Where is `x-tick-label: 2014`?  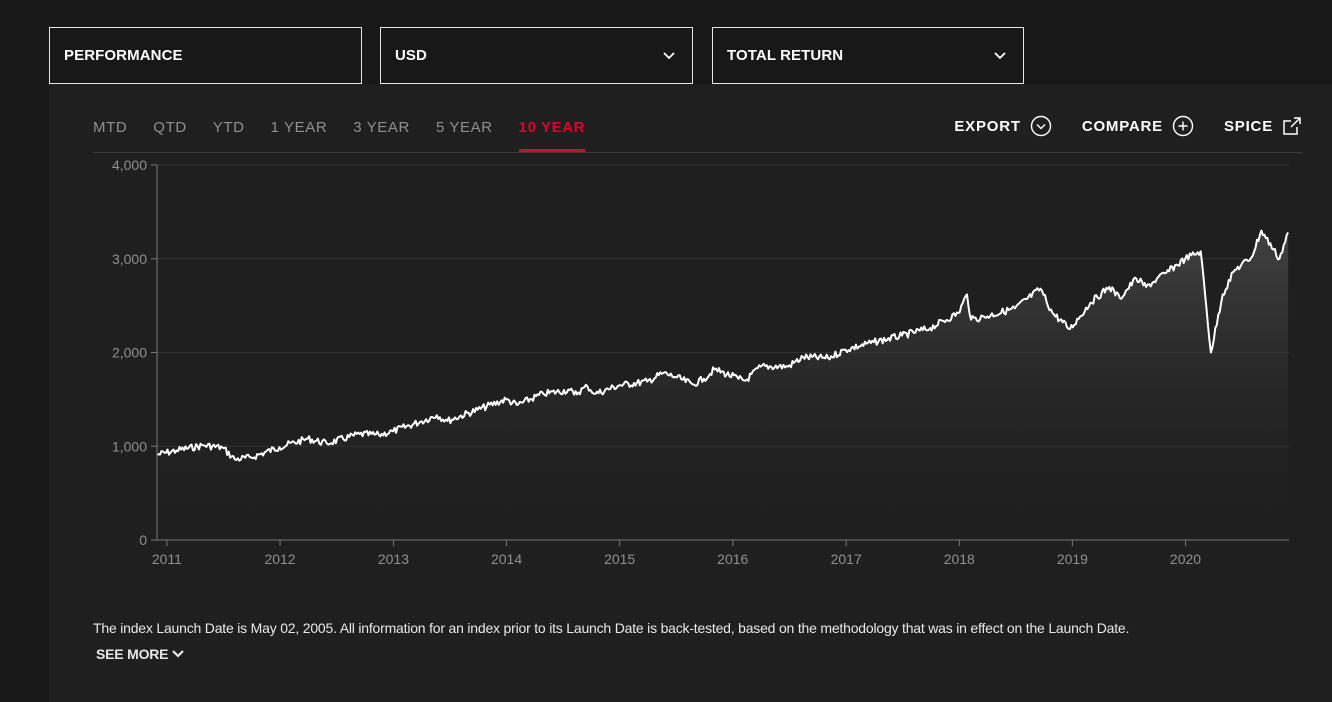 x-tick-label: 2014 is located at coordinates (506, 559).